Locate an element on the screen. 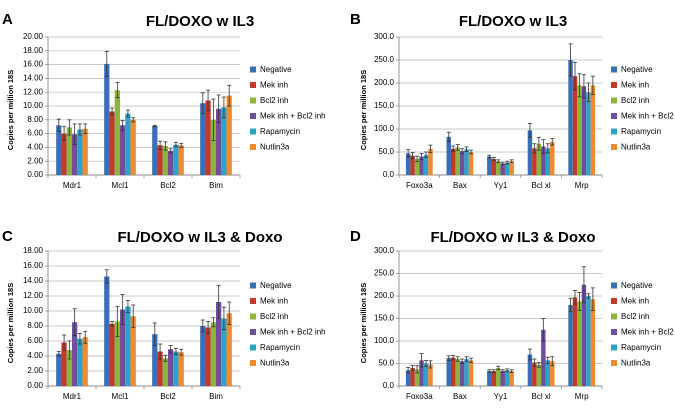 The width and height of the screenshot is (675, 411). y-tick-label: 150.0 is located at coordinates (384, 318).